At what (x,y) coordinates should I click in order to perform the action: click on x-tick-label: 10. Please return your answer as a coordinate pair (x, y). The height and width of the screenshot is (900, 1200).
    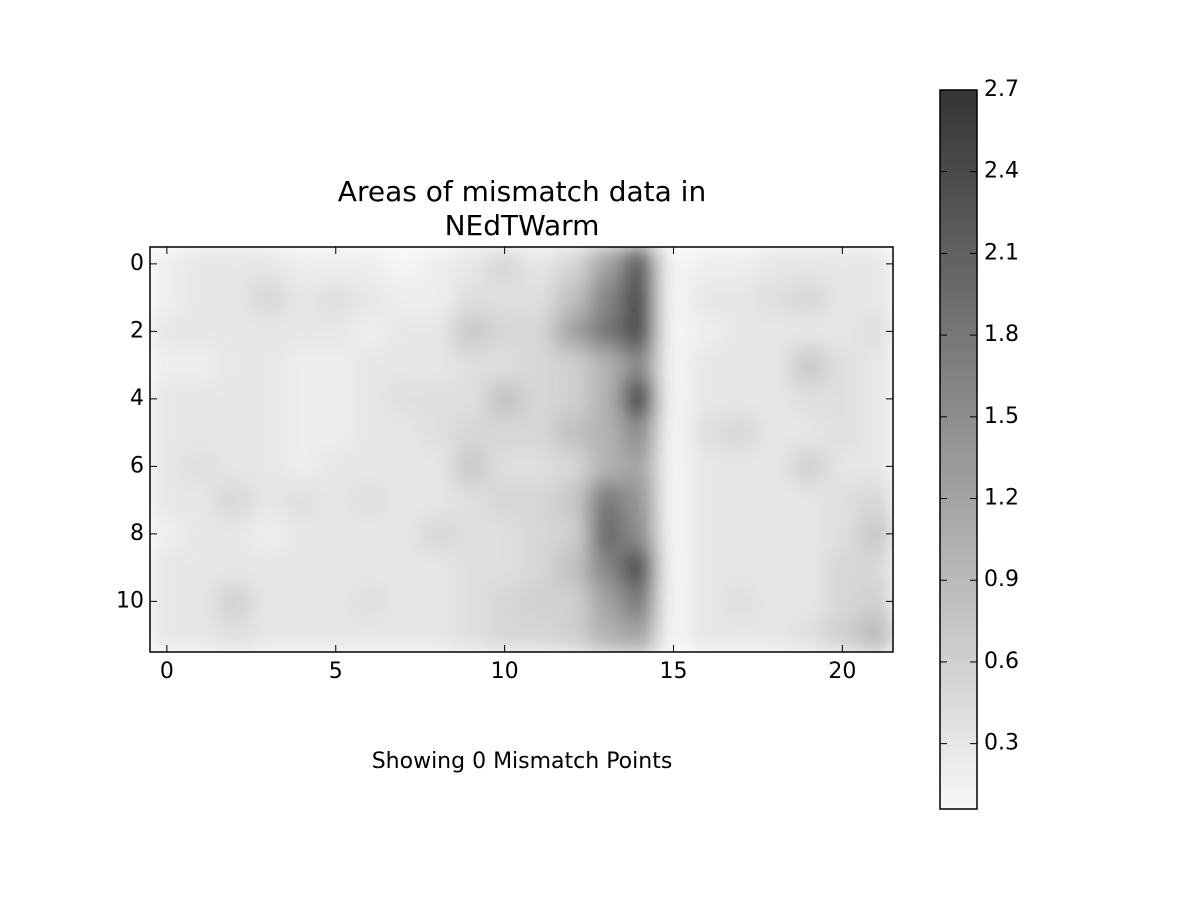
    Looking at the image, I should click on (505, 671).